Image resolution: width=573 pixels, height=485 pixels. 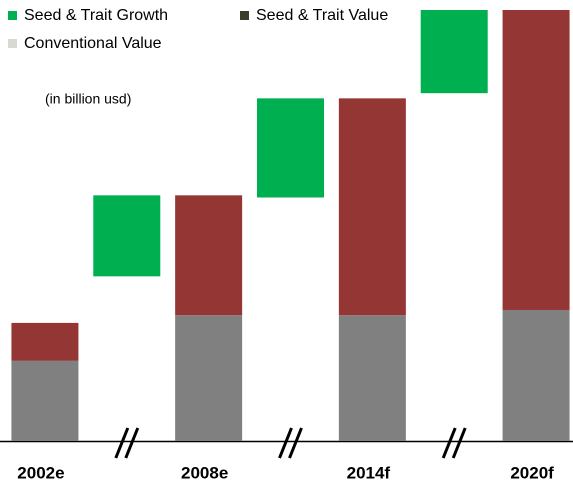 What do you see at coordinates (204, 472) in the screenshot?
I see `x-tick-label: 2008e` at bounding box center [204, 472].